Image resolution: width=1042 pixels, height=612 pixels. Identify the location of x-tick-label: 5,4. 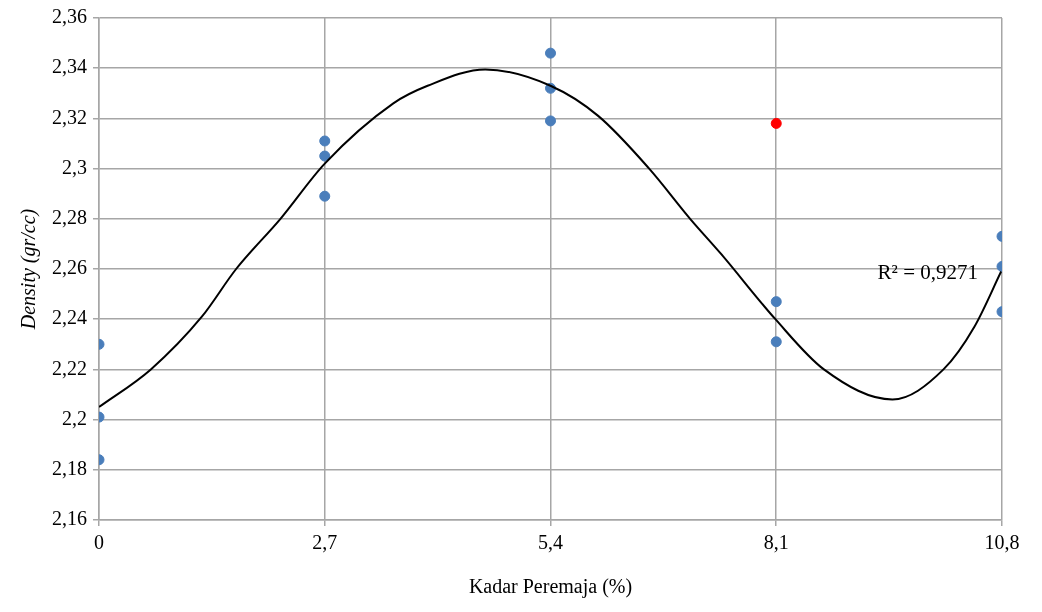
(550, 542).